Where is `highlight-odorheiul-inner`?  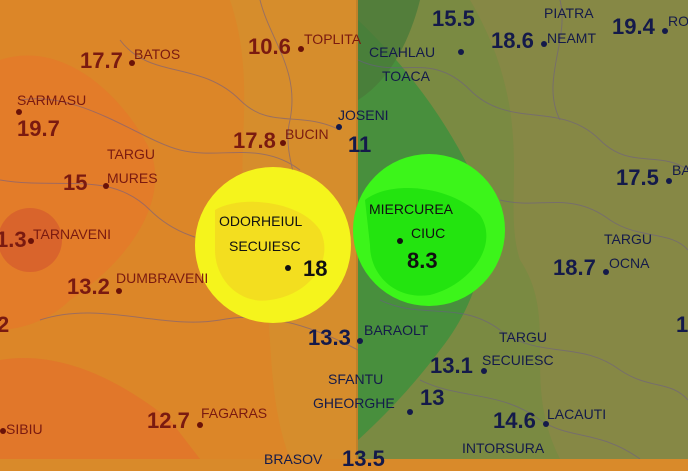 highlight-odorheiul-inner is located at coordinates (270, 251).